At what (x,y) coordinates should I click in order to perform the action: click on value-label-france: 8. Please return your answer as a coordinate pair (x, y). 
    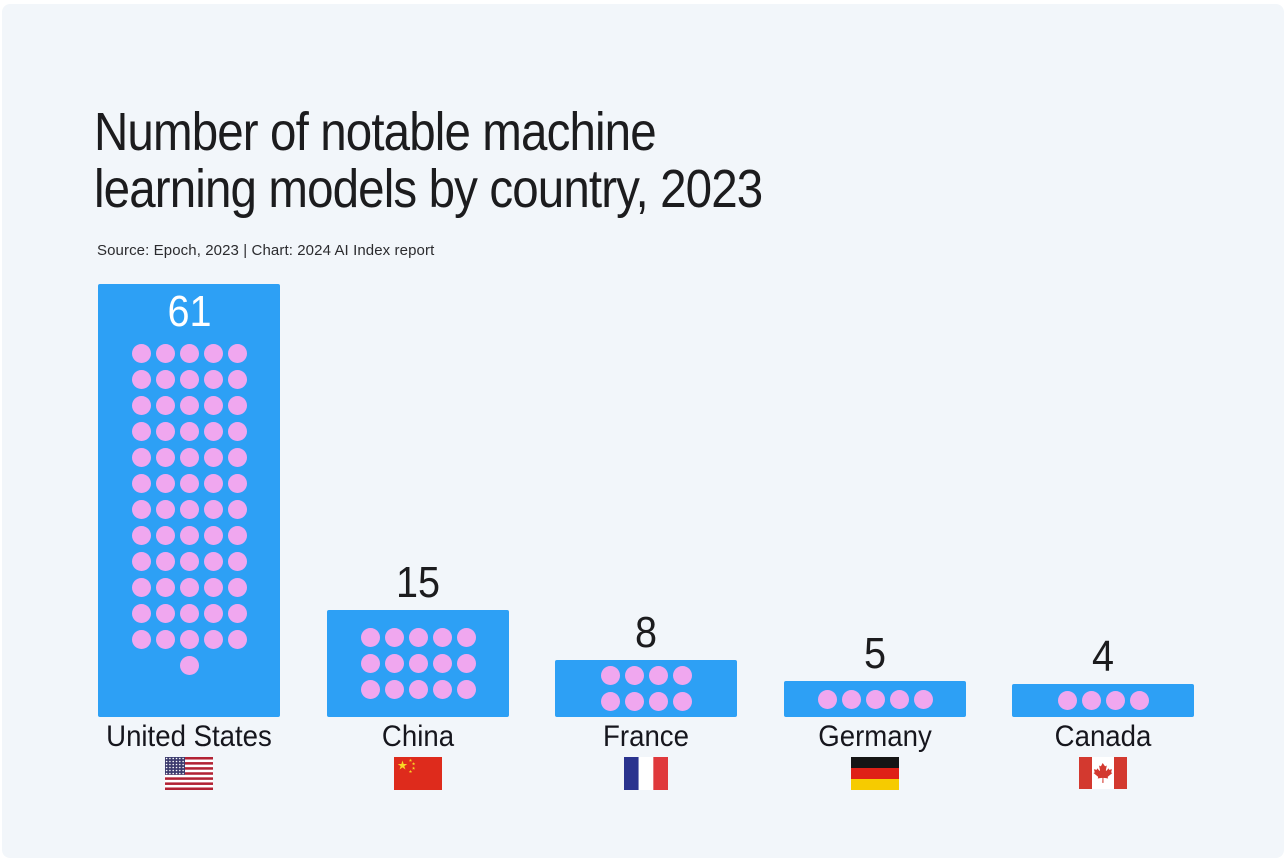
    Looking at the image, I should click on (646, 632).